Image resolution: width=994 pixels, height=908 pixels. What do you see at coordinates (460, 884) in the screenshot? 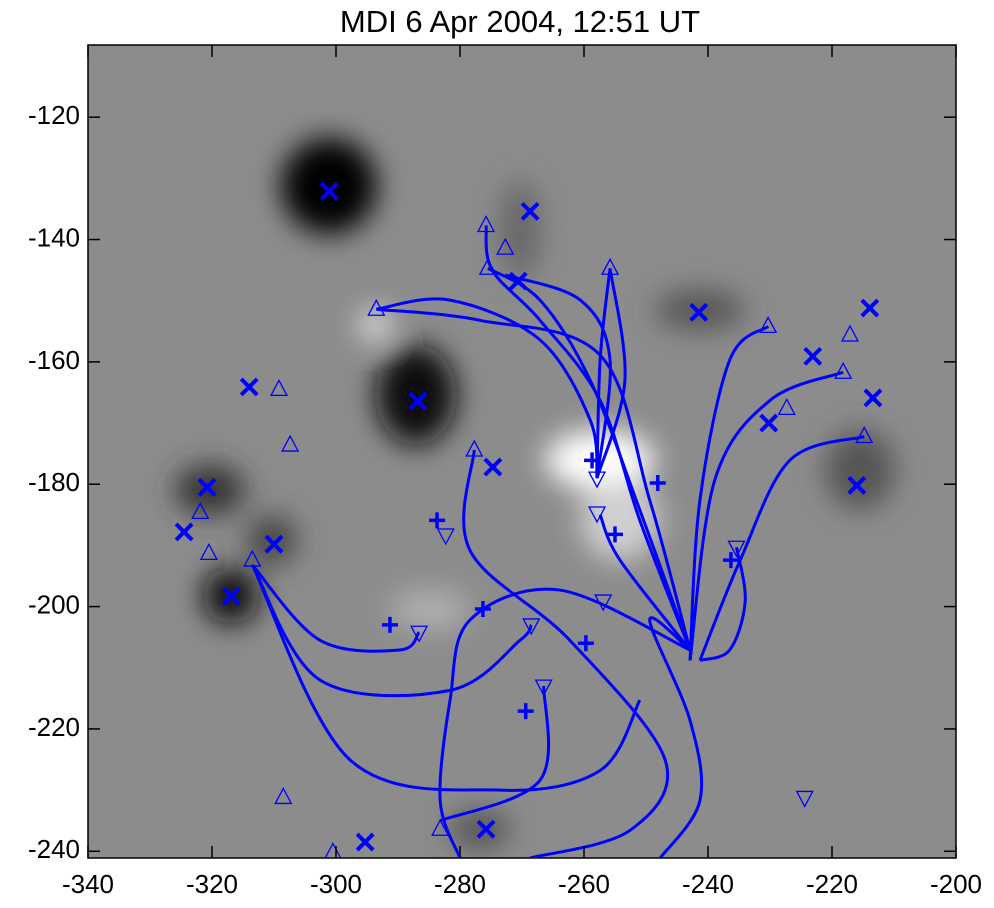
I see `x-tick-label: -280` at bounding box center [460, 884].